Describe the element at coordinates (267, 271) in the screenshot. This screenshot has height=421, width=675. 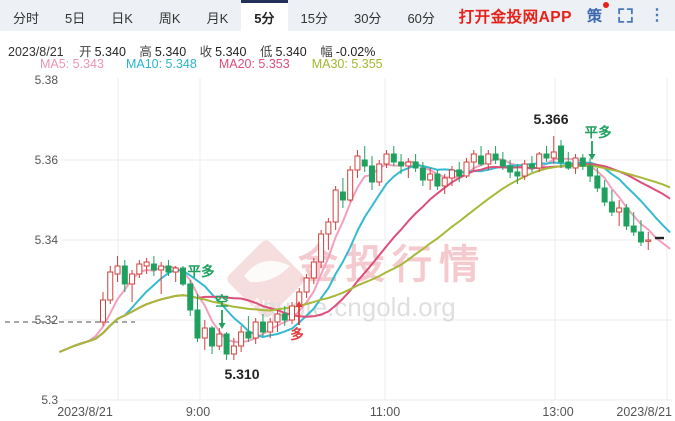
I see `watermark-logo-swoosh` at that location.